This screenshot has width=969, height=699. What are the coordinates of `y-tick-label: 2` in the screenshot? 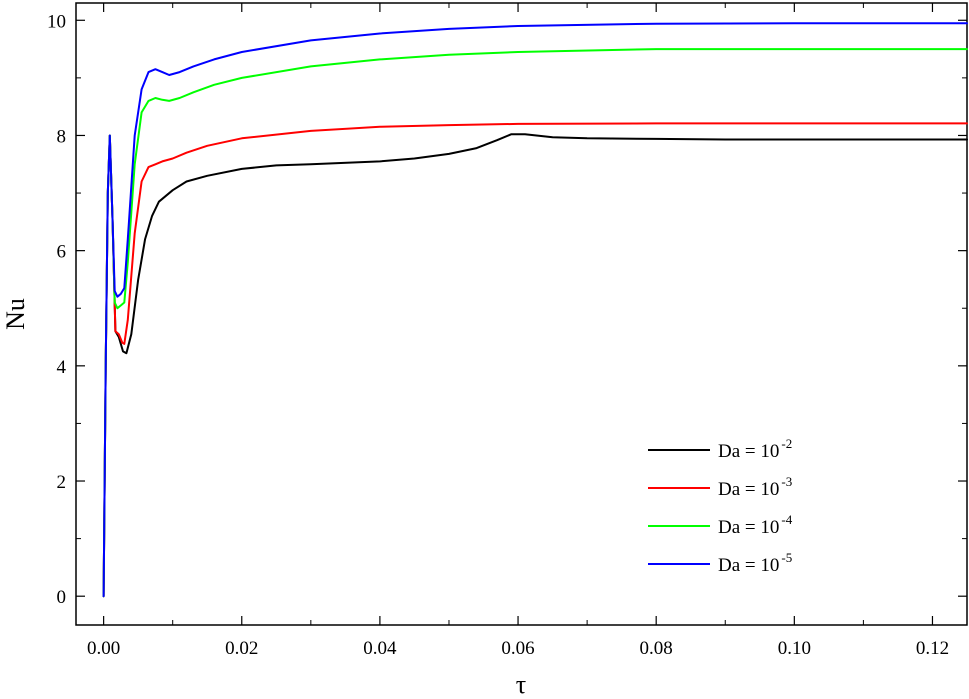 It's located at (62, 482).